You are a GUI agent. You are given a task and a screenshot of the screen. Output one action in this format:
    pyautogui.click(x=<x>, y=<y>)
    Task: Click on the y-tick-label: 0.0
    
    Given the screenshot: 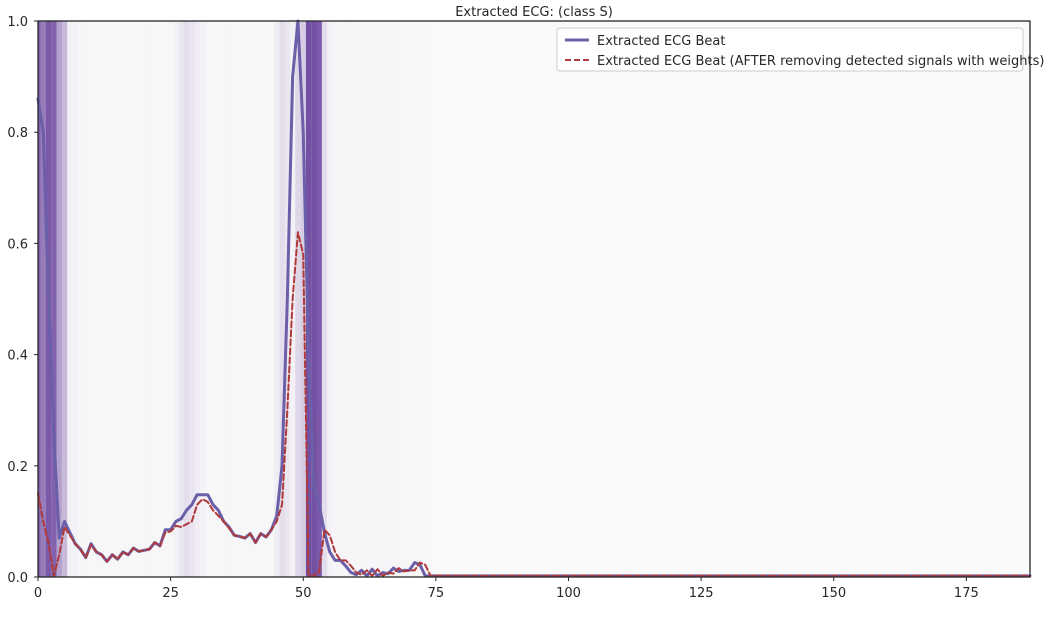 What is the action you would take?
    pyautogui.click(x=17, y=578)
    